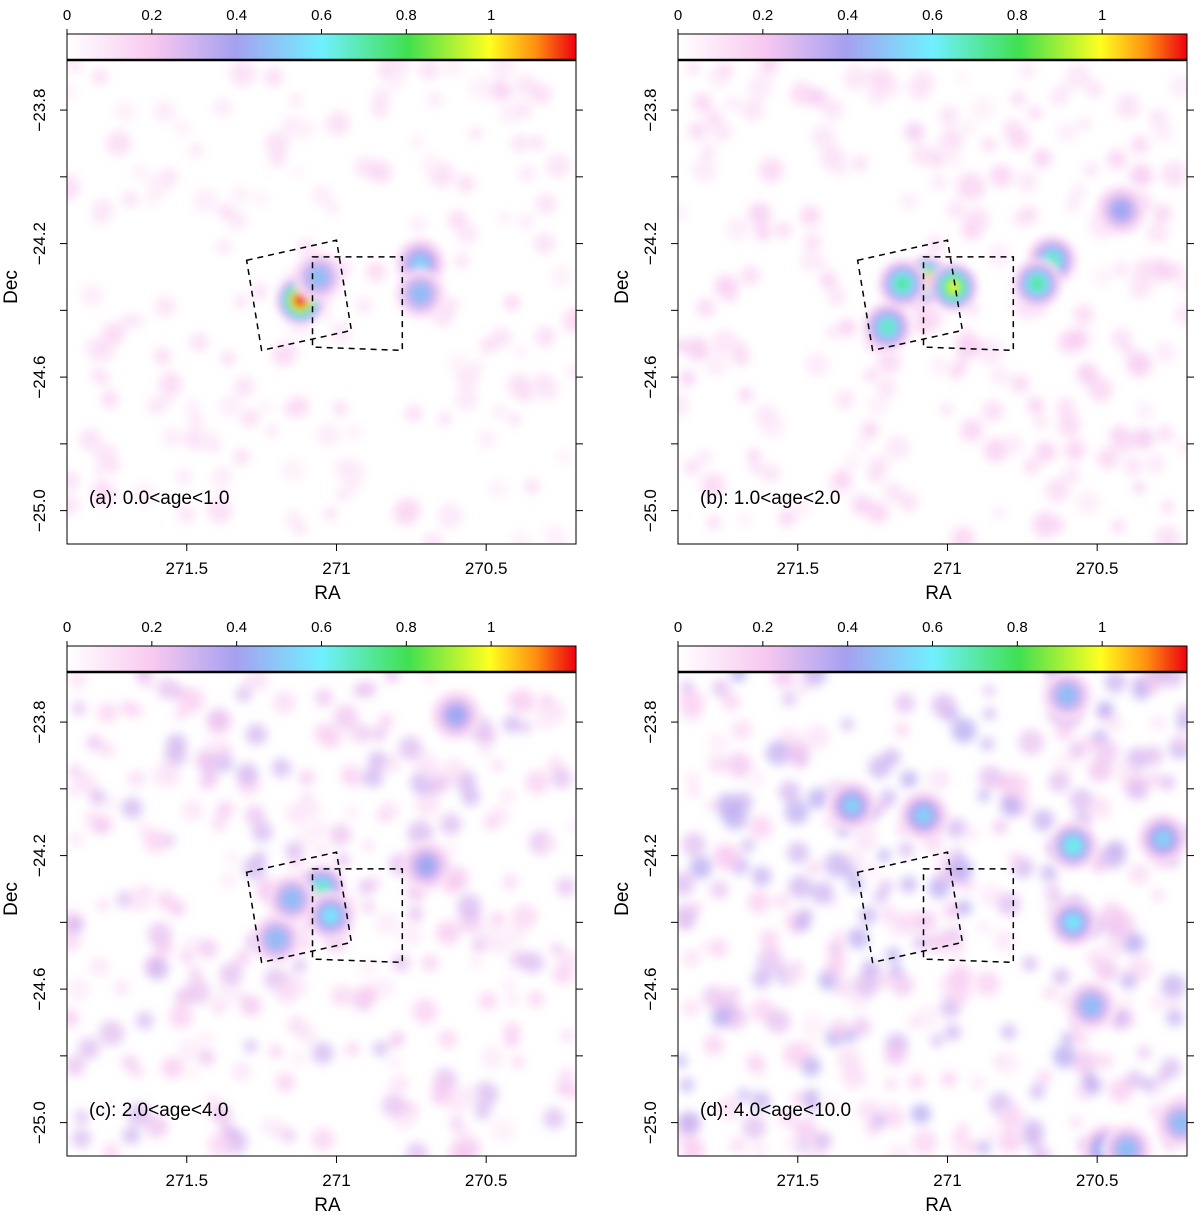 The height and width of the screenshot is (1225, 1200). What do you see at coordinates (39, 243) in the screenshot?
I see `y-tick-label: −24.2` at bounding box center [39, 243].